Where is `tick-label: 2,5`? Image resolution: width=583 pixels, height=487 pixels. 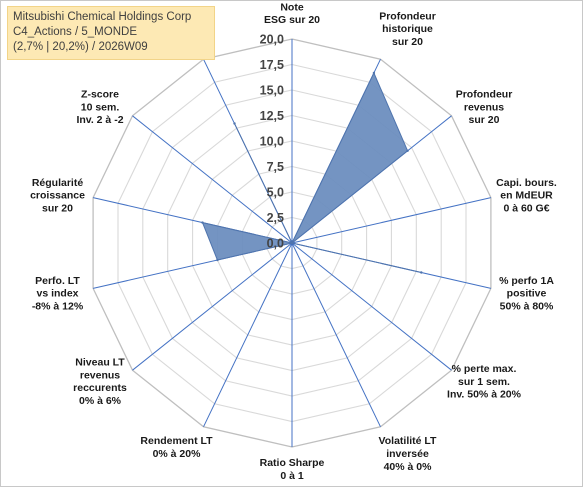
tick-label: 2,5 is located at coordinates (275, 218).